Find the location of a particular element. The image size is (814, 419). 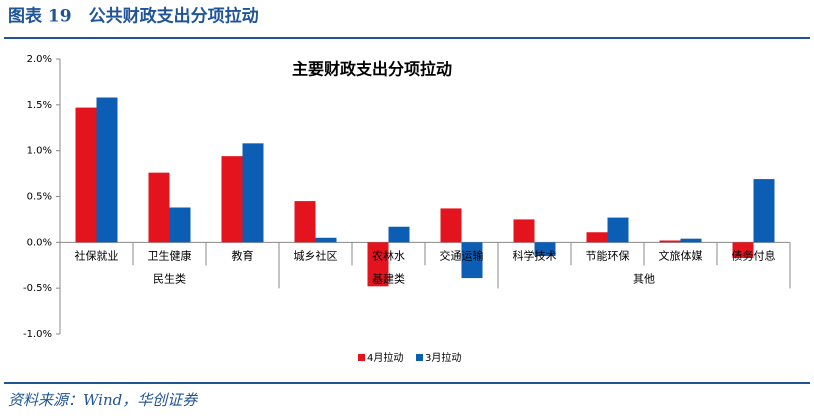

x-tick-label: 科学技术 is located at coordinates (535, 255).